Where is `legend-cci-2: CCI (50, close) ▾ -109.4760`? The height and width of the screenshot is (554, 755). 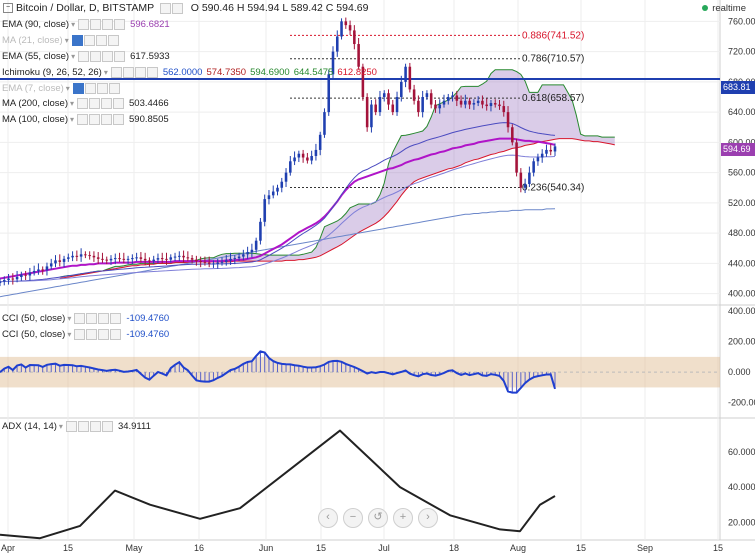 legend-cci-2: CCI (50, close) ▾ -109.4760 is located at coordinates (85, 334).